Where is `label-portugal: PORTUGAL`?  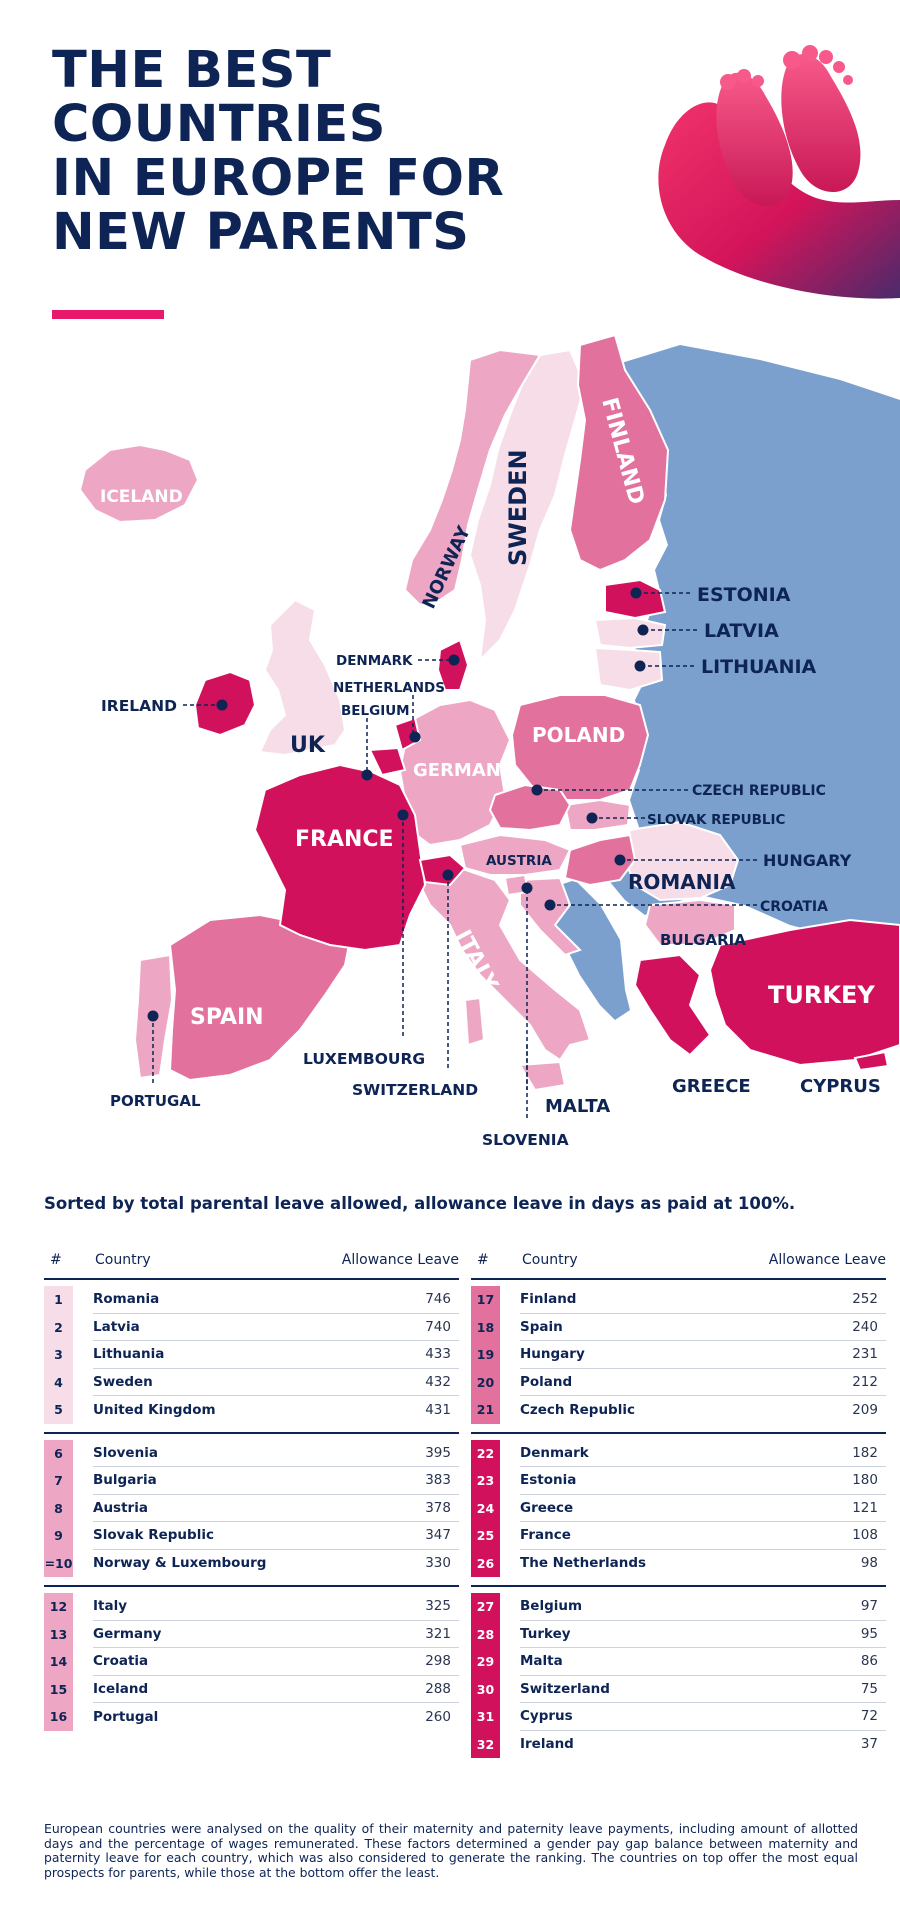
label-portugal: PORTUGAL is located at coordinates (155, 1101).